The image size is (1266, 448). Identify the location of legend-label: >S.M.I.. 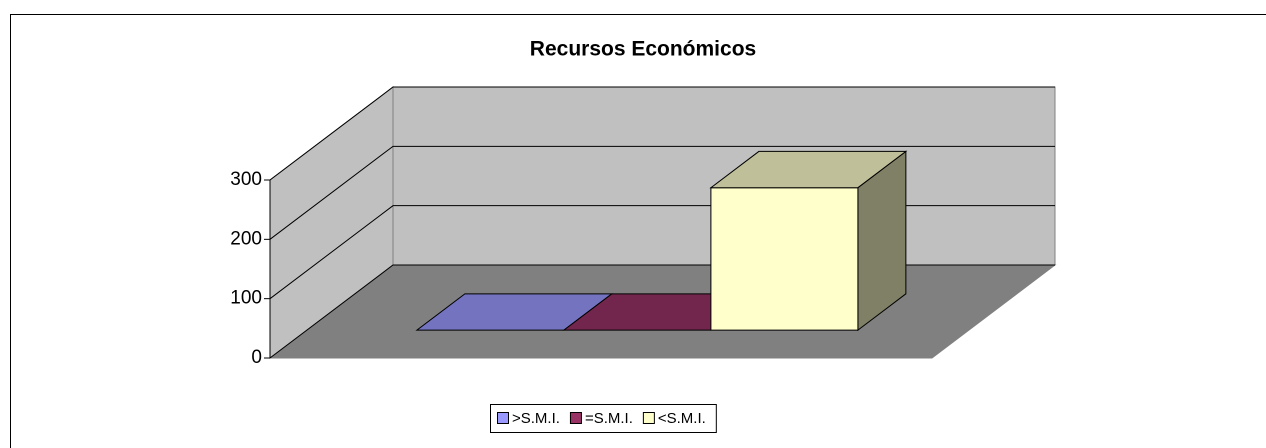
(536, 418).